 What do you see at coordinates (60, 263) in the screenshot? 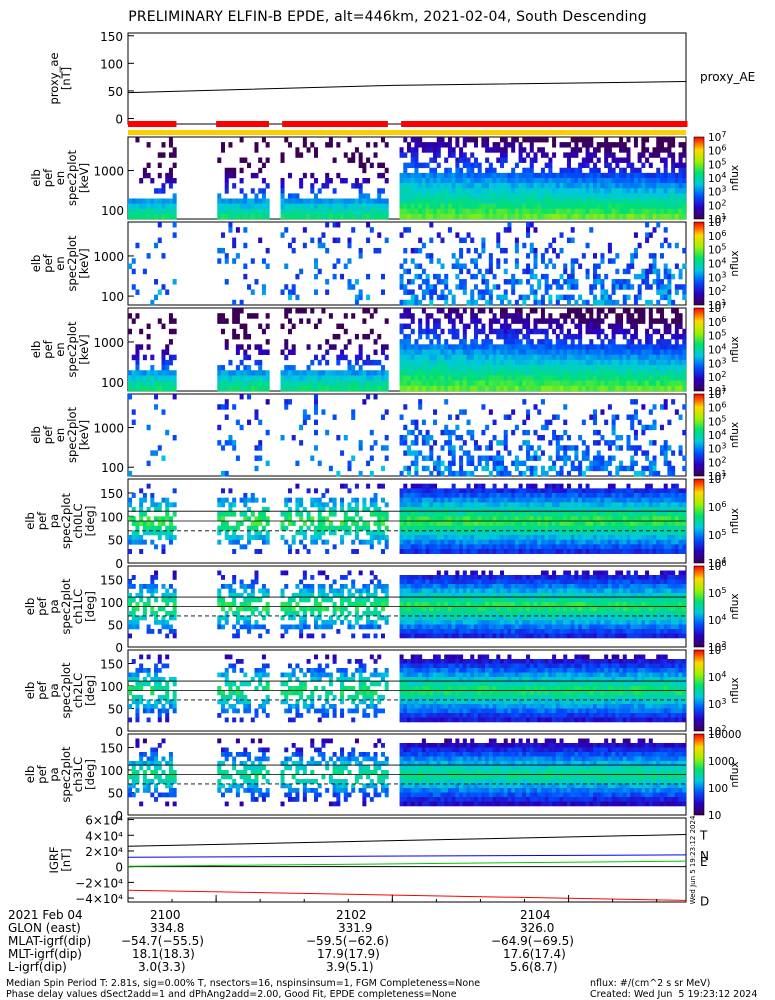
I see `ylabel-line: en` at bounding box center [60, 263].